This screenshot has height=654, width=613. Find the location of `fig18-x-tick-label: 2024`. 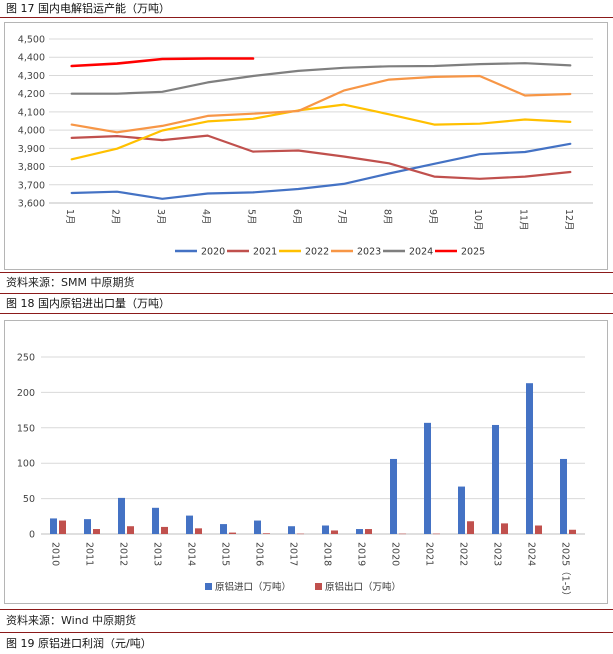

fig18-x-tick-label: 2024 is located at coordinates (531, 554).